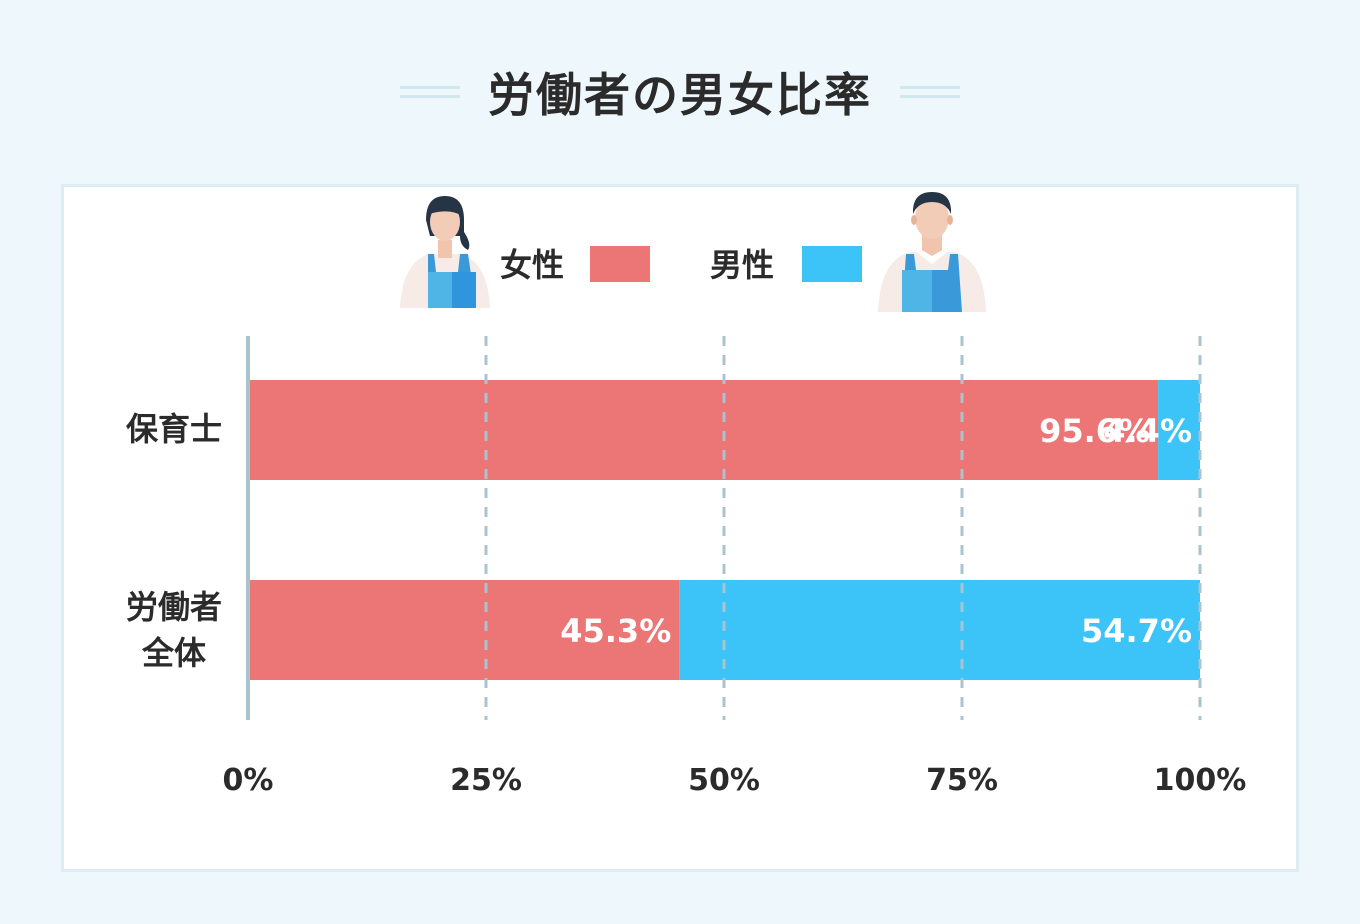  I want to click on page-title: 労働者の男女比率, so click(680, 95).